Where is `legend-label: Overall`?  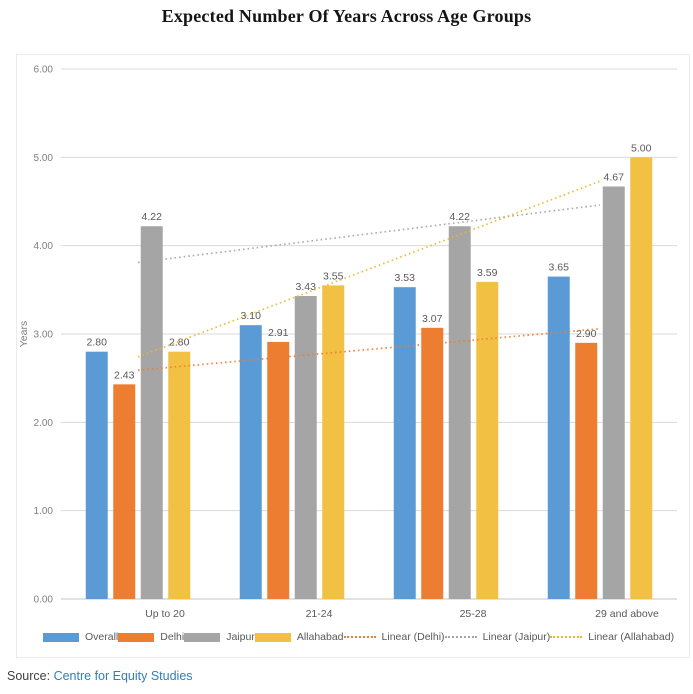
legend-label: Overall is located at coordinates (102, 637).